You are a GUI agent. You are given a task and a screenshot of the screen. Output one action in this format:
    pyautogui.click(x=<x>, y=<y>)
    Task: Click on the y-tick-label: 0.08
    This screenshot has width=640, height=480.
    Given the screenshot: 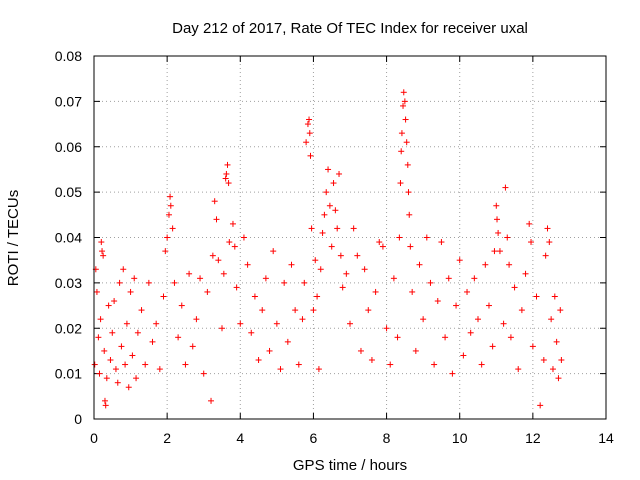 What is the action you would take?
    pyautogui.click(x=68, y=56)
    